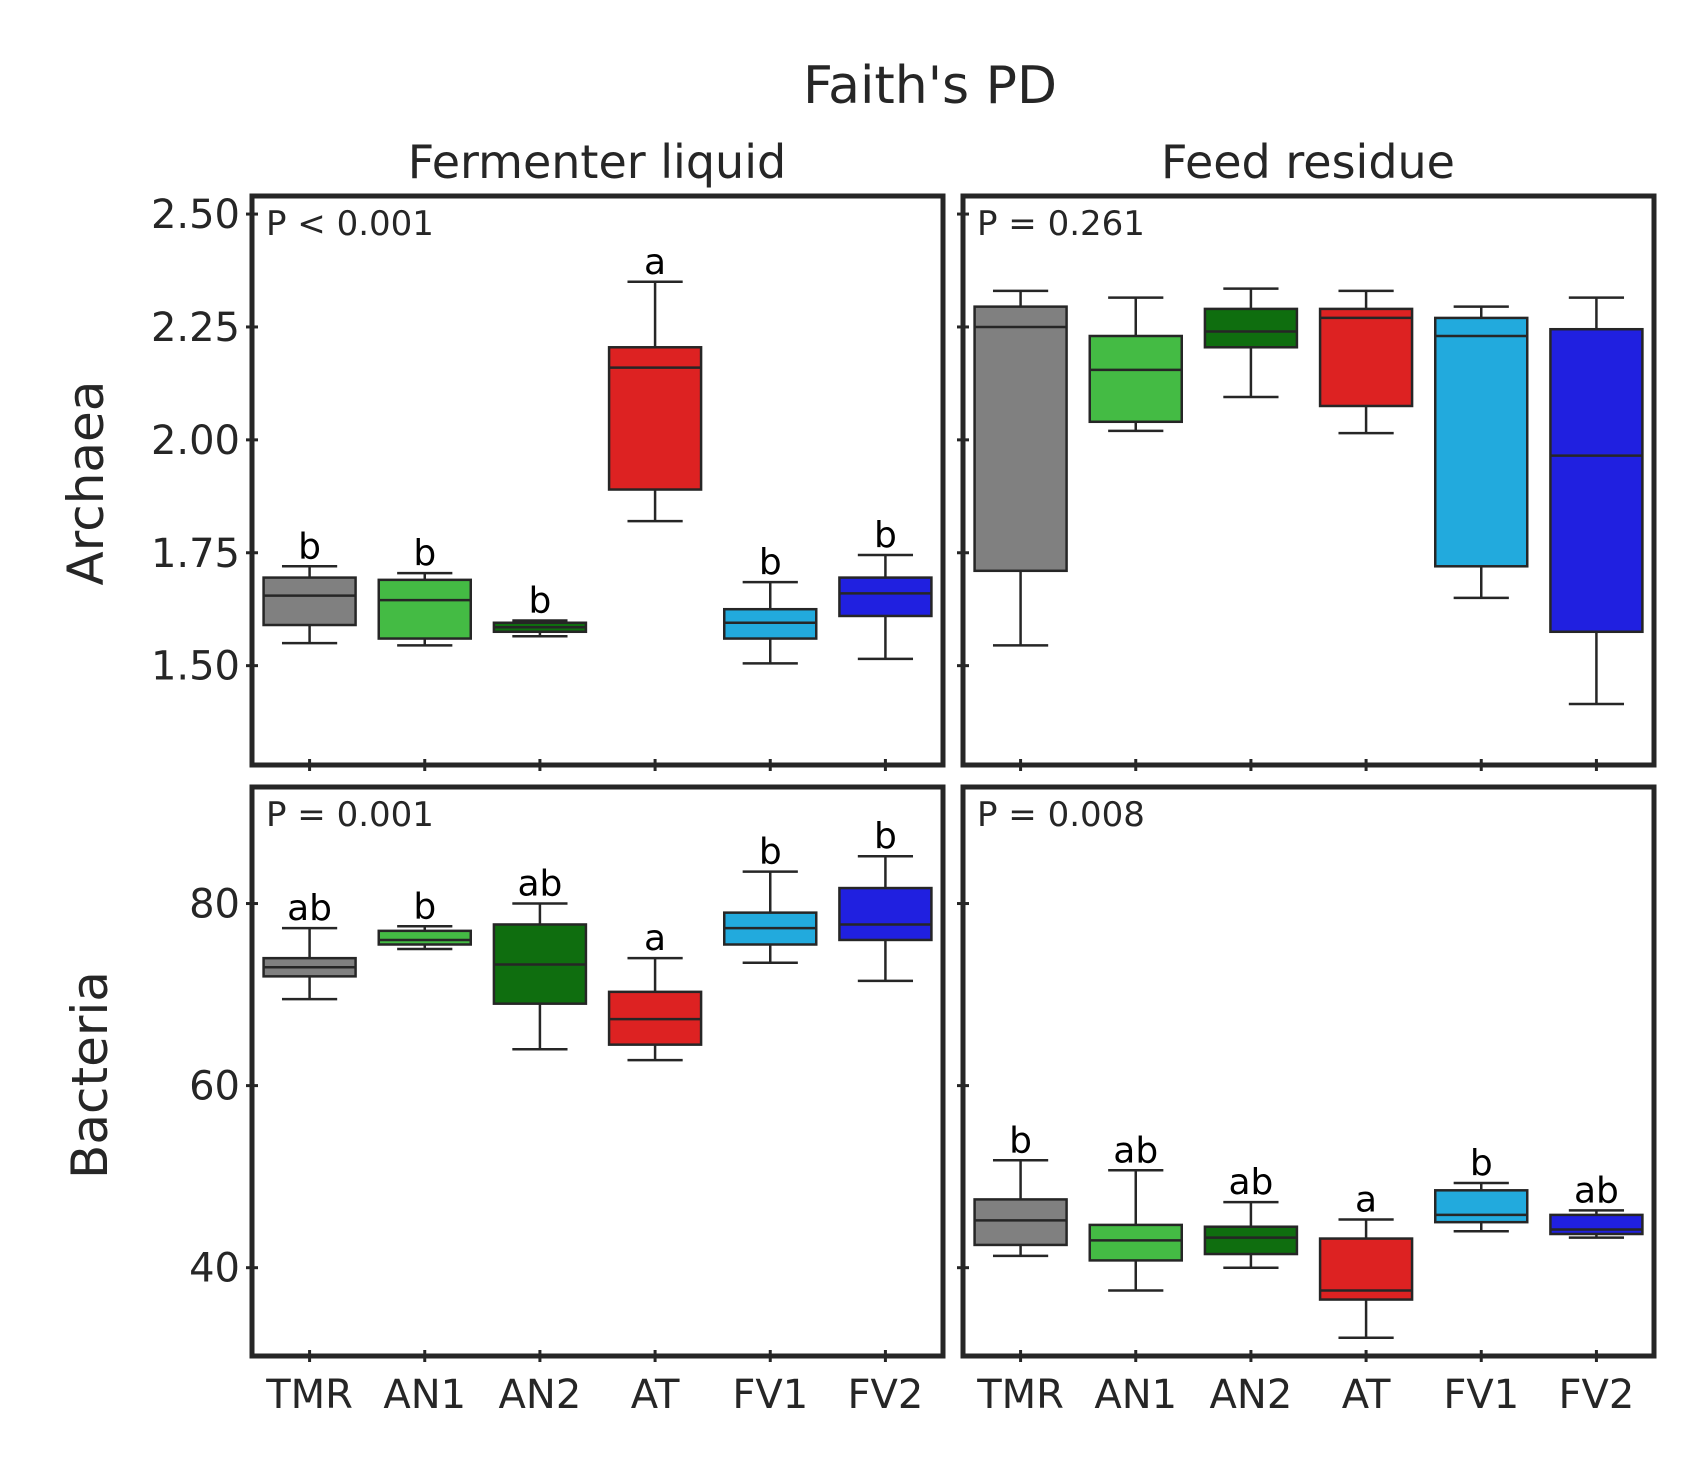  I want to click on box-fv2: ab, so click(1596, 1204).